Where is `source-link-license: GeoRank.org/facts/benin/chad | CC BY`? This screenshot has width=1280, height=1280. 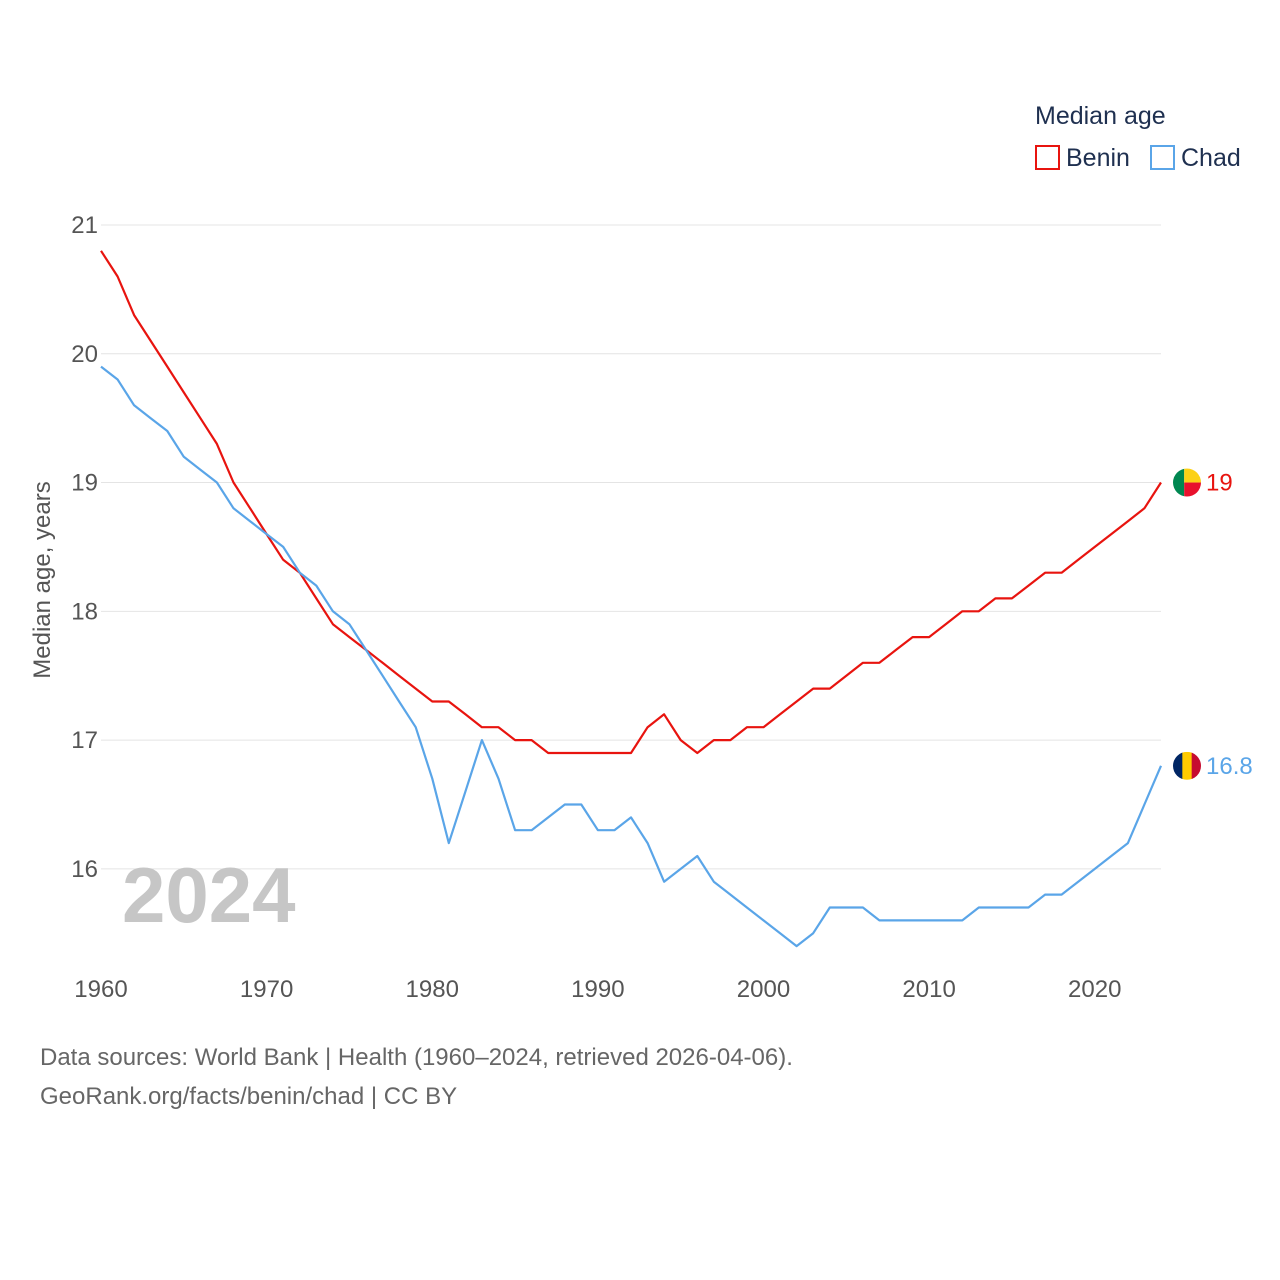
source-link-license: GeoRank.org/facts/benin/chad | CC BY is located at coordinates (249, 1096).